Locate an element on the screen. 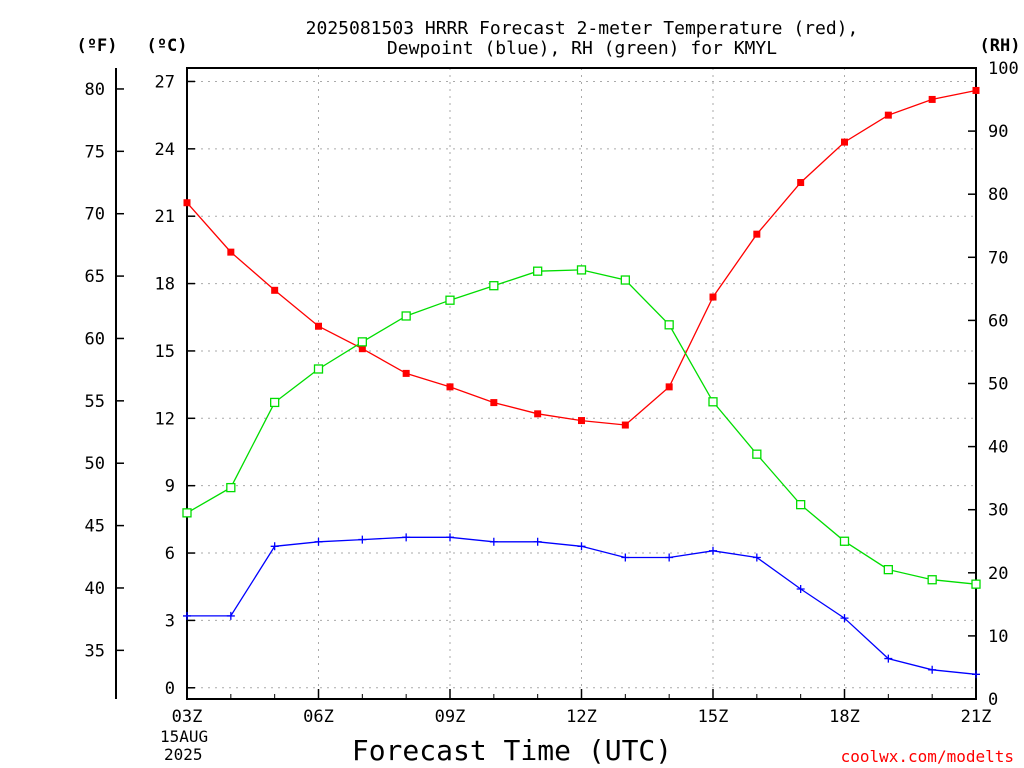 This screenshot has height=768, width=1024. rh-tick-label: 40 is located at coordinates (998, 448).